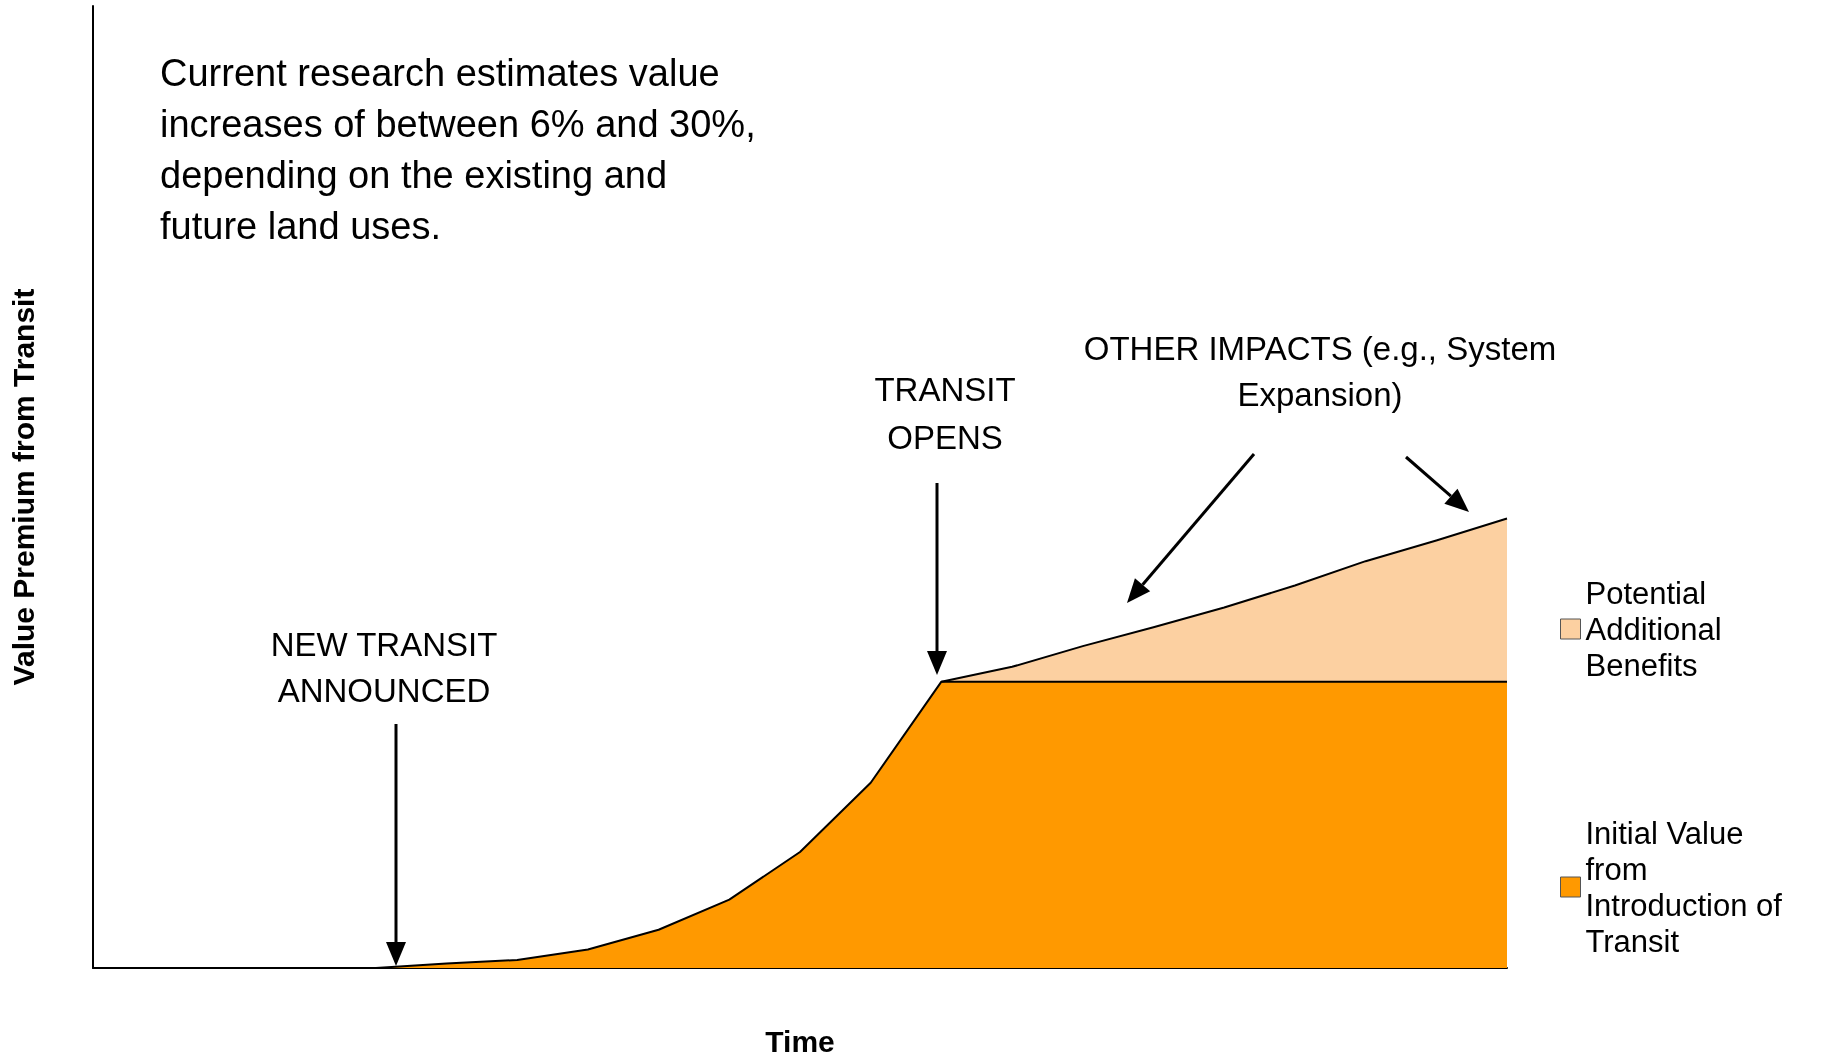  Describe the element at coordinates (1688, 887) in the screenshot. I see `legend-label: Initial Value from Introduction of Transit` at that location.